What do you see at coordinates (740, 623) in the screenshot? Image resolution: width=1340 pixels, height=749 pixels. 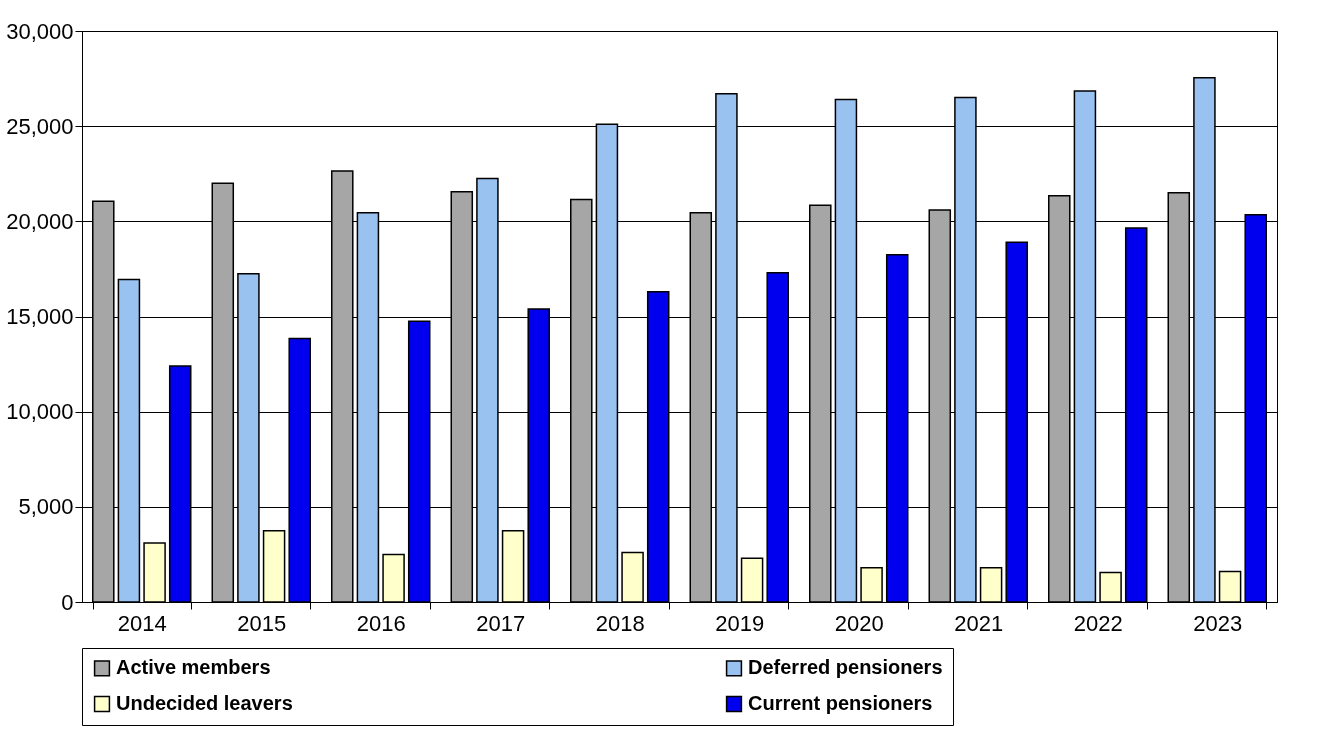 I see `x-tick-label: 2019` at bounding box center [740, 623].